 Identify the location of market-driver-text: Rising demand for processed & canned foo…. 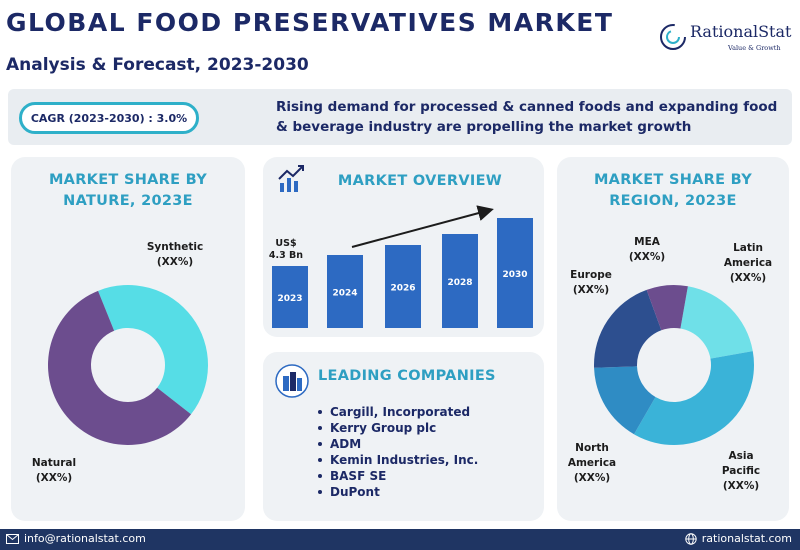
(527, 117).